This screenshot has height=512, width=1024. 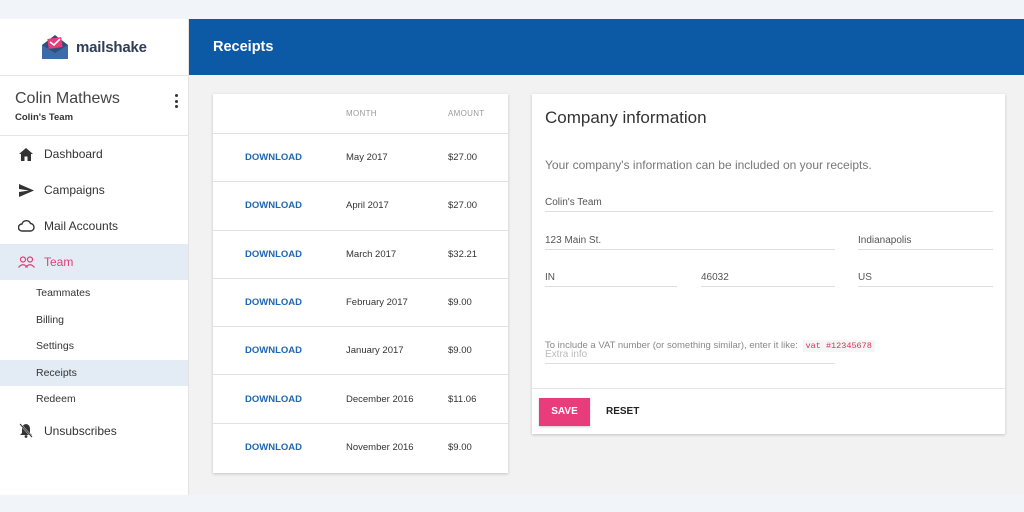 I want to click on save-button: SAVE, so click(x=564, y=411).